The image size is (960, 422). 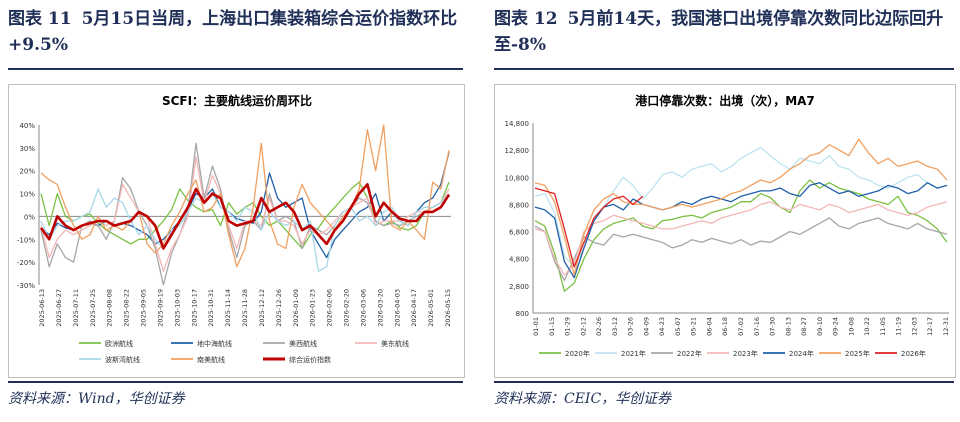 I want to click on x-tick-label: 2025-06-27, so click(x=59, y=308).